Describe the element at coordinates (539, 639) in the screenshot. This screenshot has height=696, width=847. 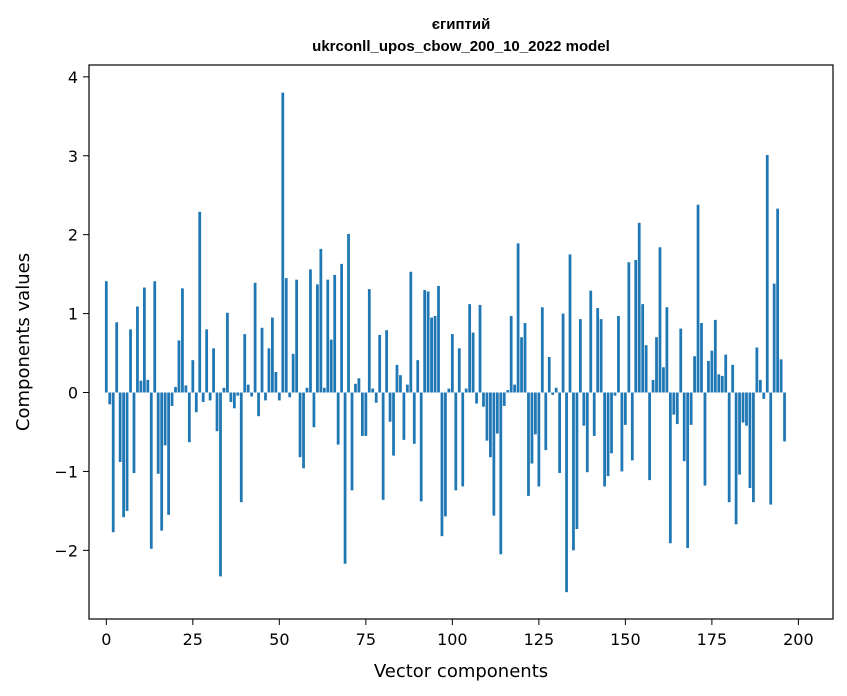
I see `x-tick-label: 125` at that location.